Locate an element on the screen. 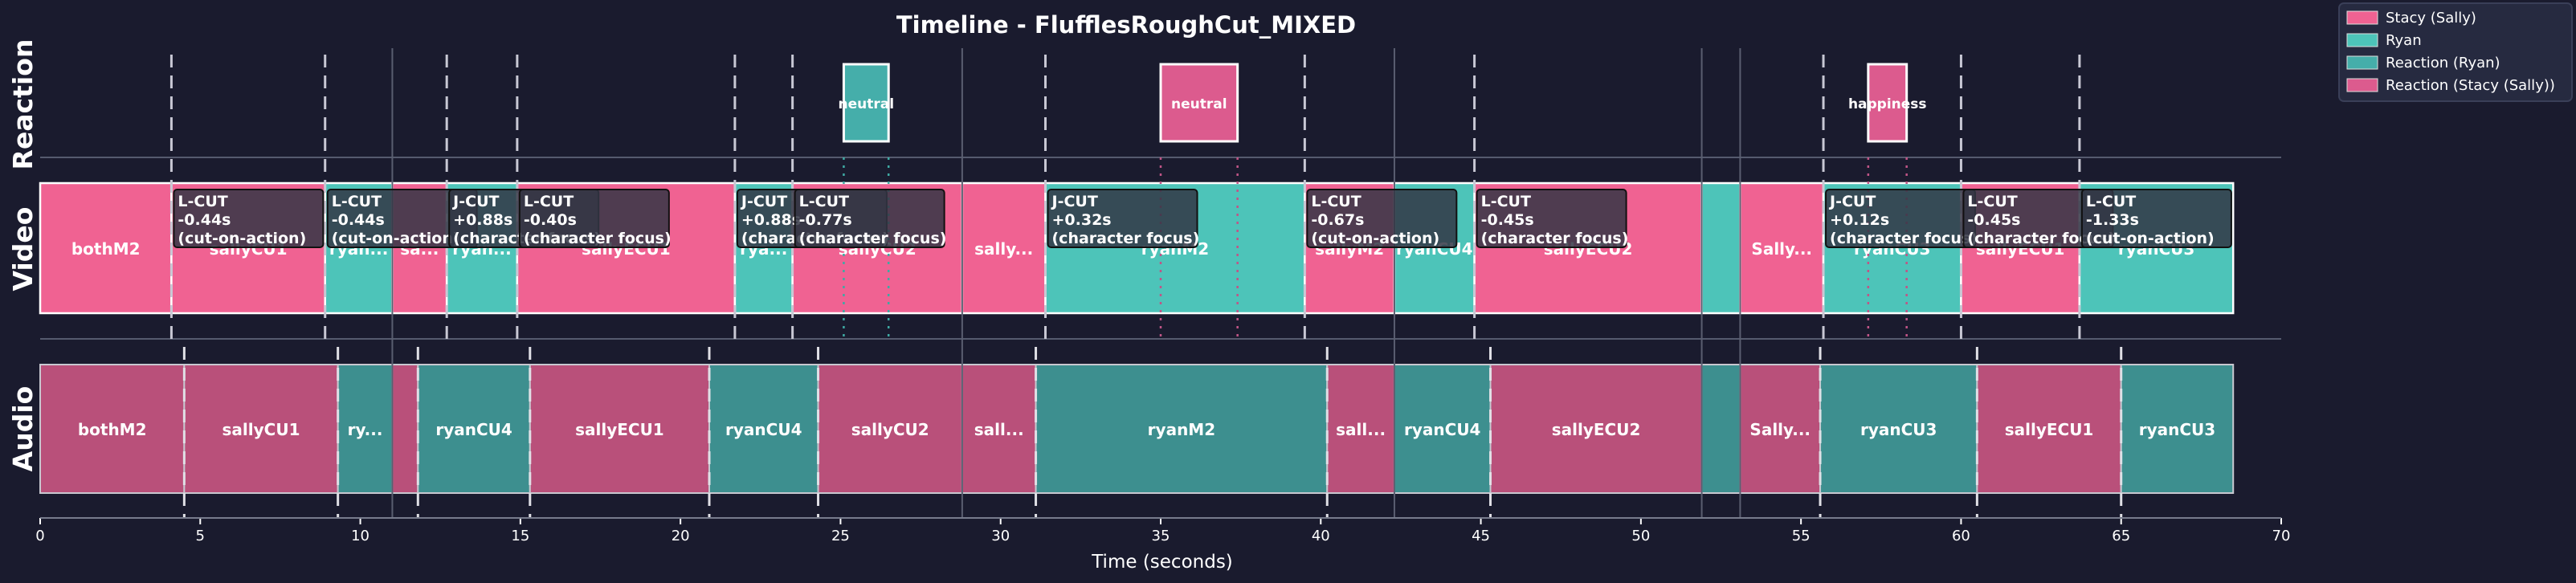  audio-clip-label: ryanCU3 is located at coordinates (2177, 429).